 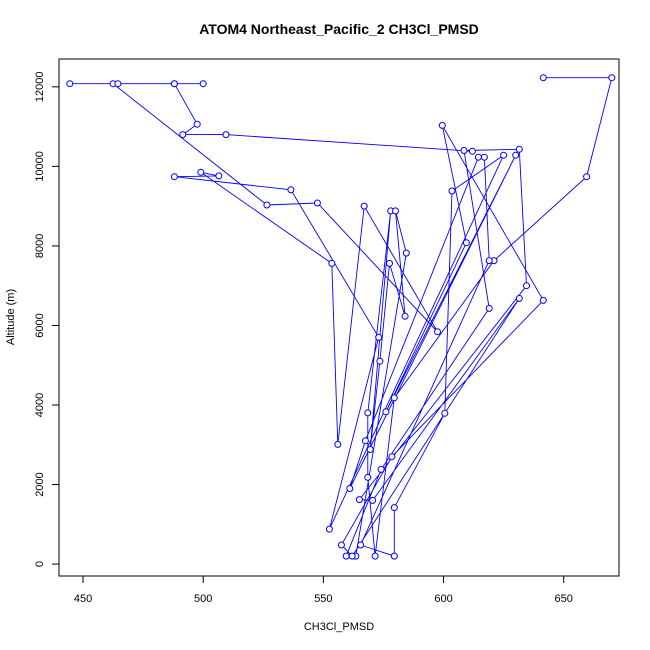 What do you see at coordinates (323, 590) in the screenshot?
I see `x-axis: 450 500 550 600 650` at bounding box center [323, 590].